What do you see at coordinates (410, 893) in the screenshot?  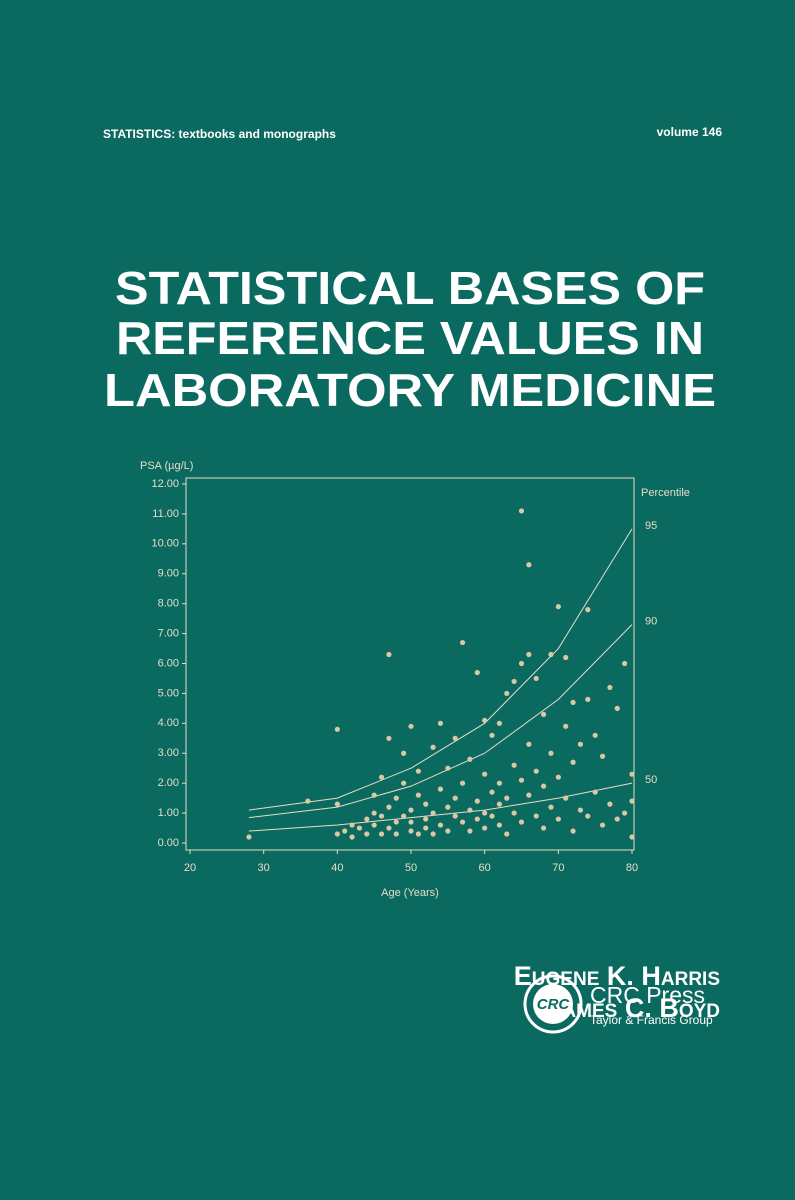 I see `x-axis-label: Age (Years)` at bounding box center [410, 893].